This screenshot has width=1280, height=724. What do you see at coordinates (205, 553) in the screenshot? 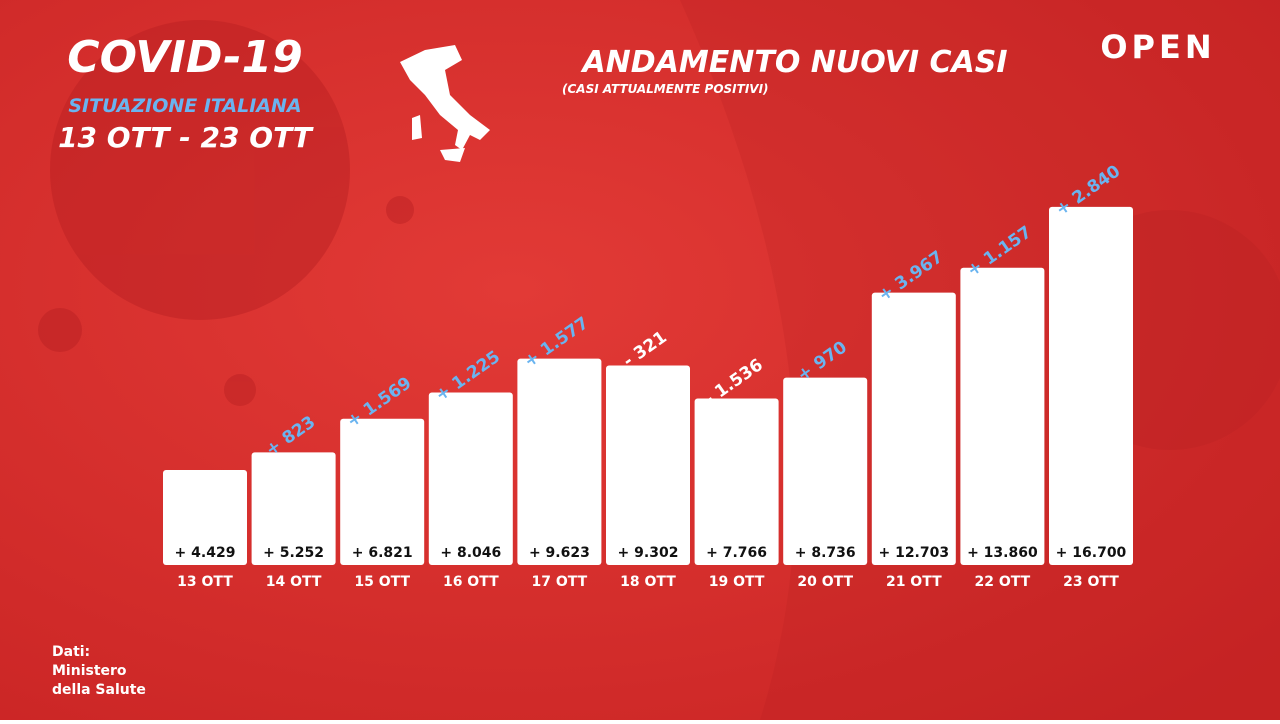
I see `value-label: + 4.429` at bounding box center [205, 553].